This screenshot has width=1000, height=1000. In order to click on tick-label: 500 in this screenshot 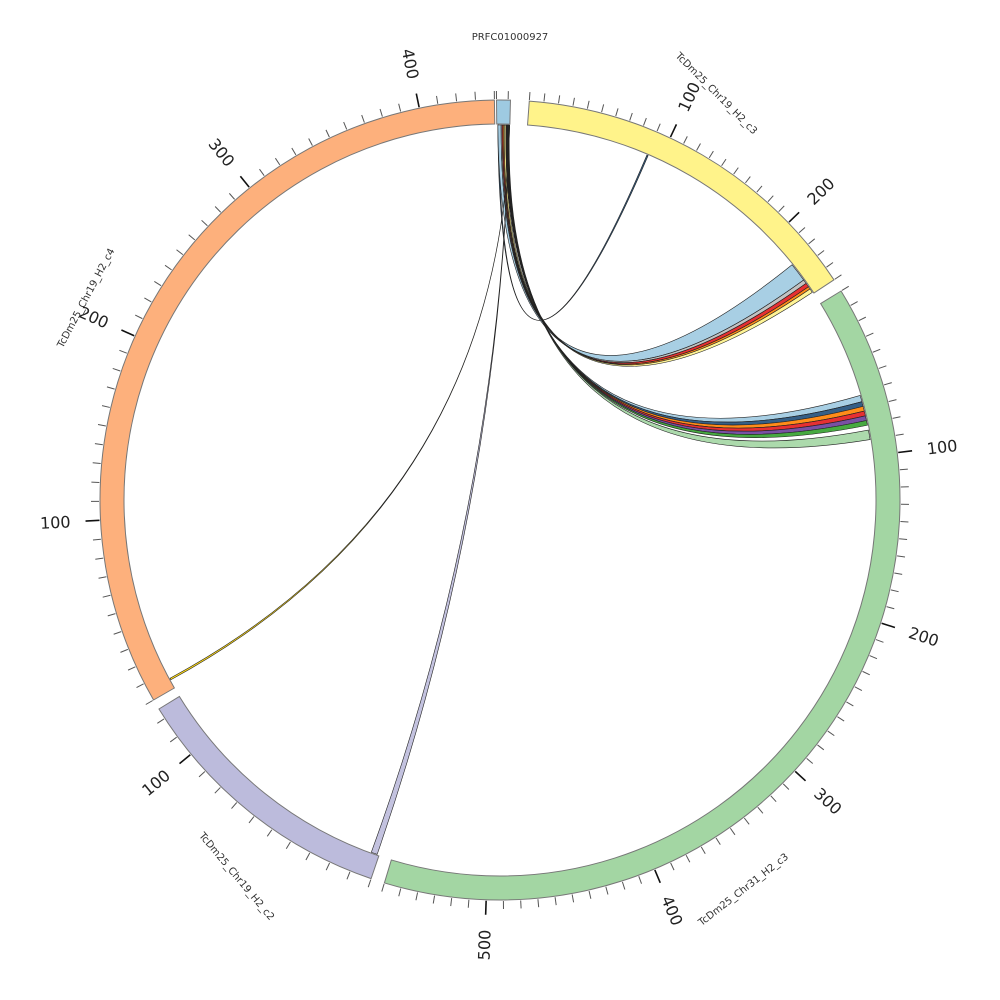, I will do `click(485, 944)`.